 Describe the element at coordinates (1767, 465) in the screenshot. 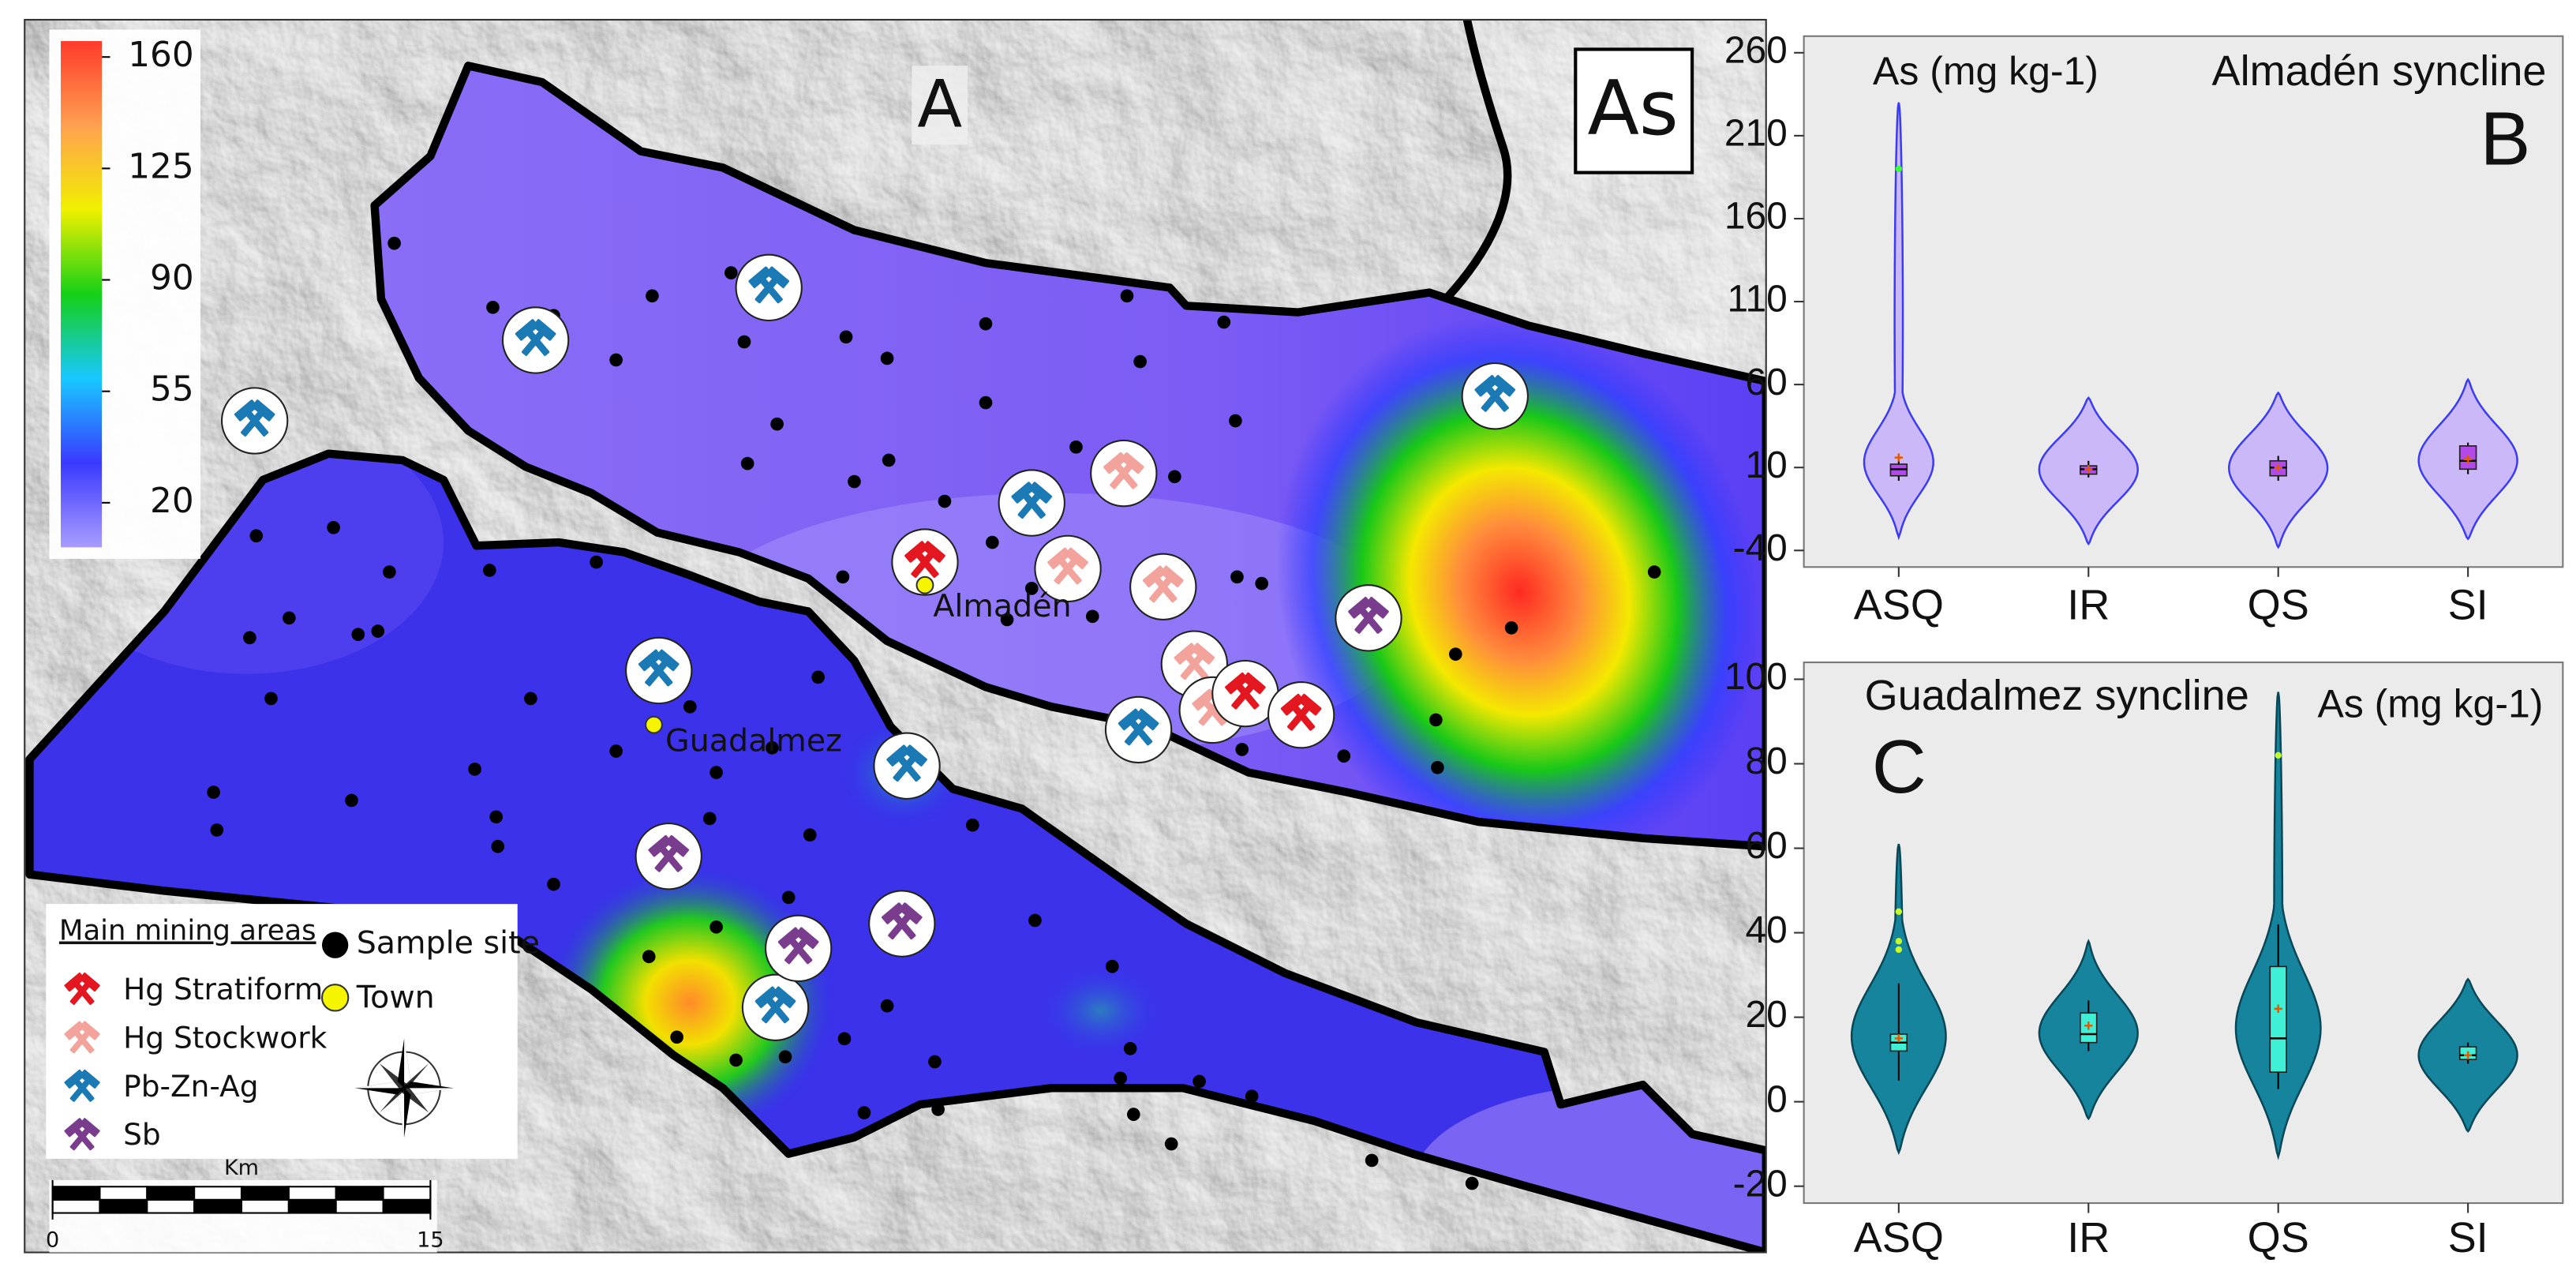

I see `y-tick-label: 10` at that location.